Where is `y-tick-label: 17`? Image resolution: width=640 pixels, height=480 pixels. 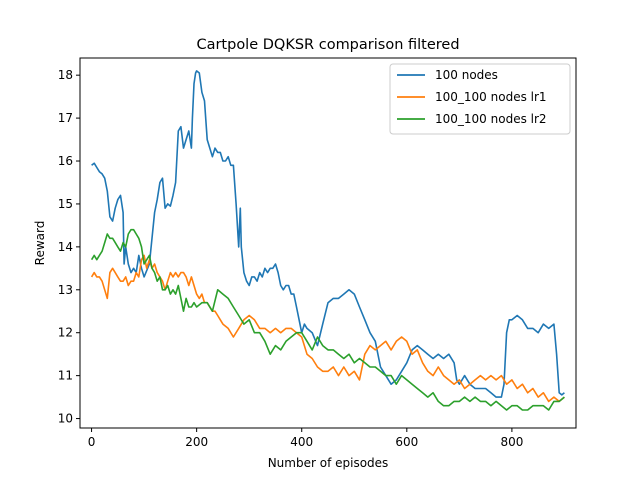
y-tick-label: 17 is located at coordinates (65, 118).